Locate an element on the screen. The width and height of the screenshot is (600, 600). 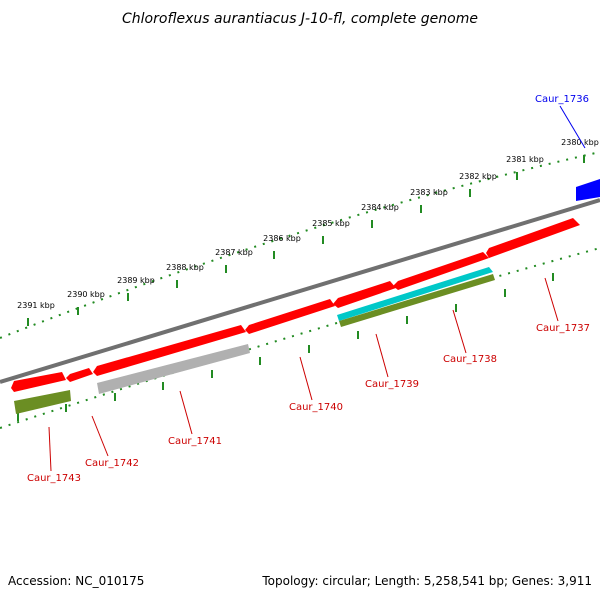
gene-label-caur-1736: Caur_1736 is located at coordinates (562, 99).